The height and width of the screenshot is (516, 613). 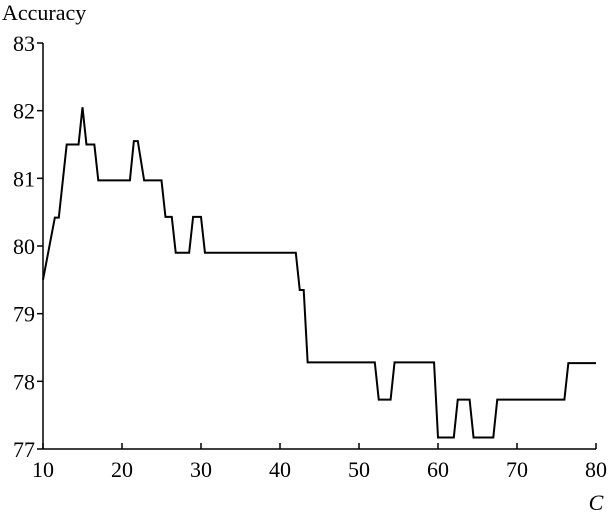 What do you see at coordinates (24, 111) in the screenshot?
I see `y-tick-label: 82` at bounding box center [24, 111].